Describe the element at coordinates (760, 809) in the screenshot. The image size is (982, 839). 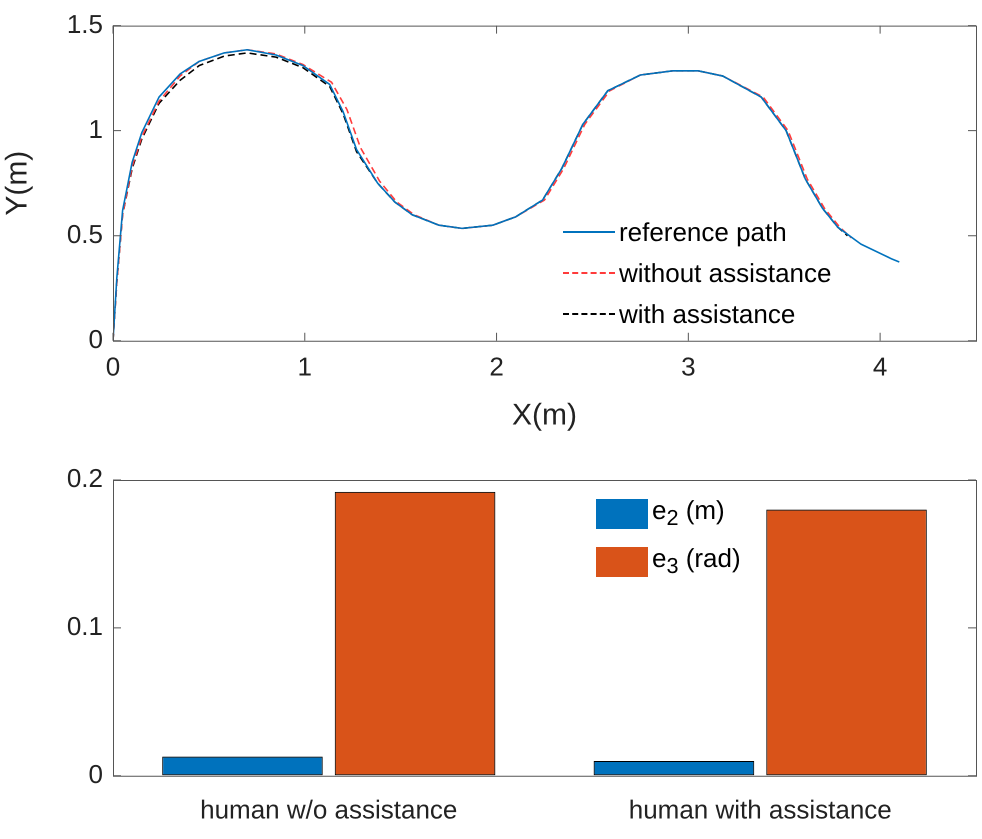
I see `x-tick-label: human with assistance` at that location.